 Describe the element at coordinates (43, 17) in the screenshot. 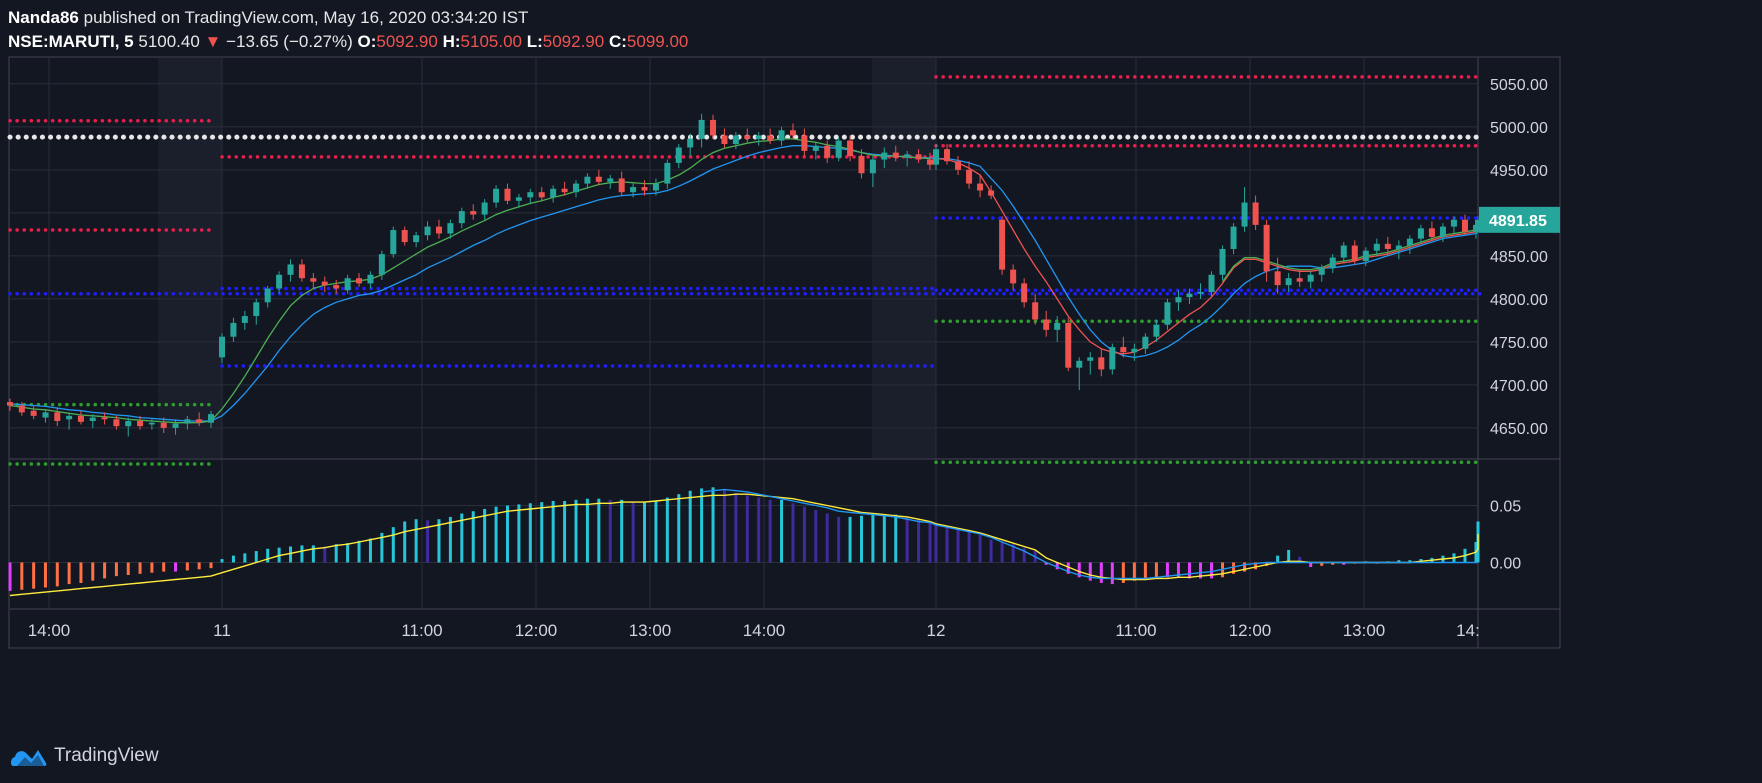

I see `publisher-name: Nanda86` at that location.